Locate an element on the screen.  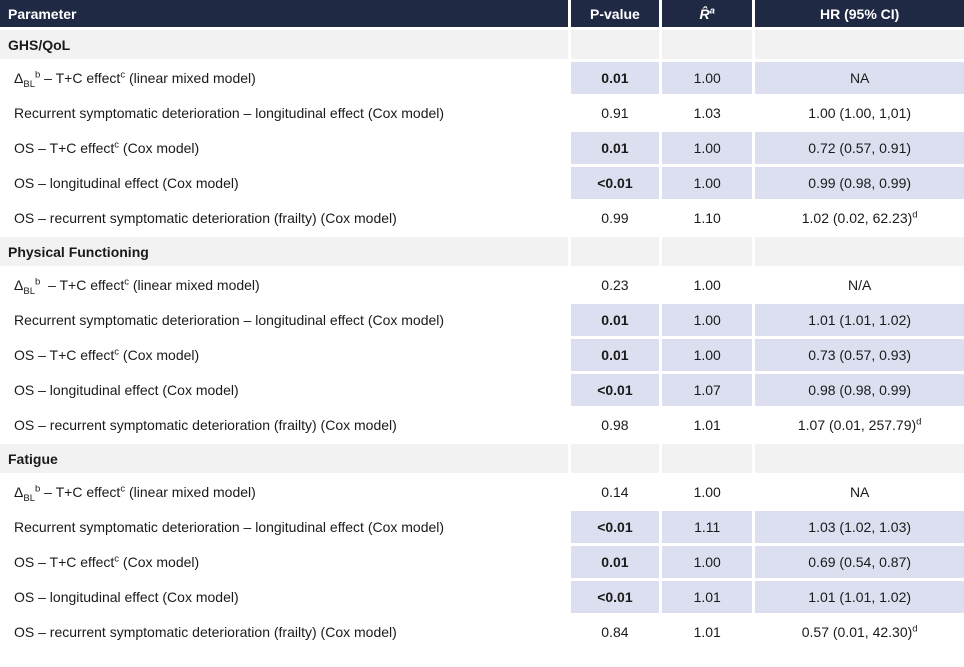
section-header-row: GHS/QoL is located at coordinates (482, 44).